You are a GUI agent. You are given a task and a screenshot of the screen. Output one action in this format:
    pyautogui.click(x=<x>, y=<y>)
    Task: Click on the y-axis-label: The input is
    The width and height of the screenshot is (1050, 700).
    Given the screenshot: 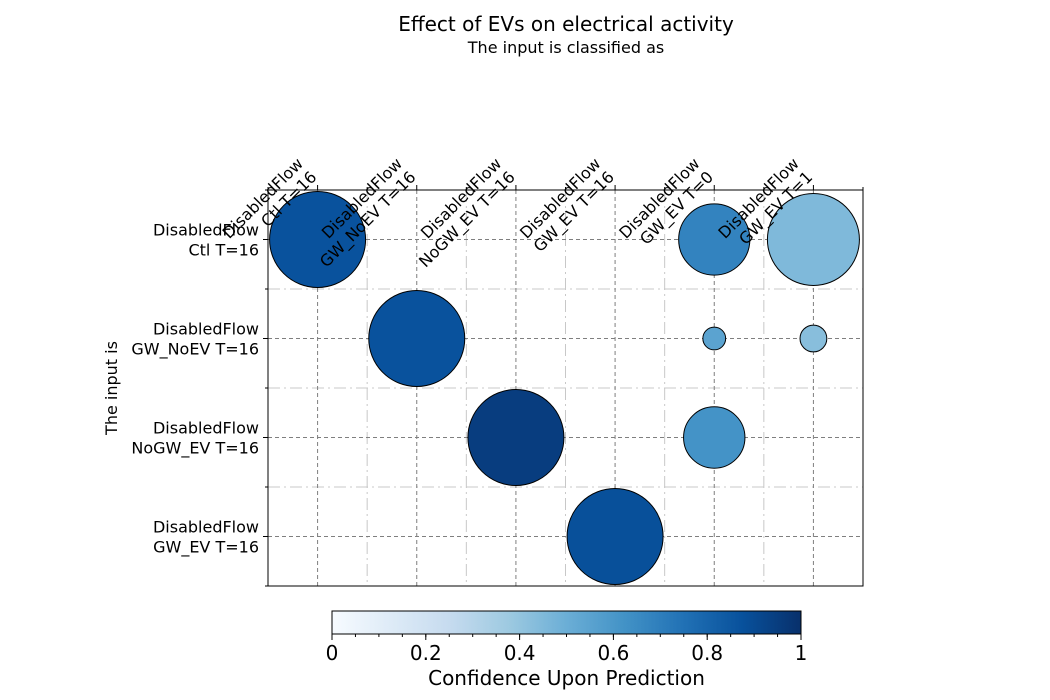 What is the action you would take?
    pyautogui.click(x=111, y=388)
    